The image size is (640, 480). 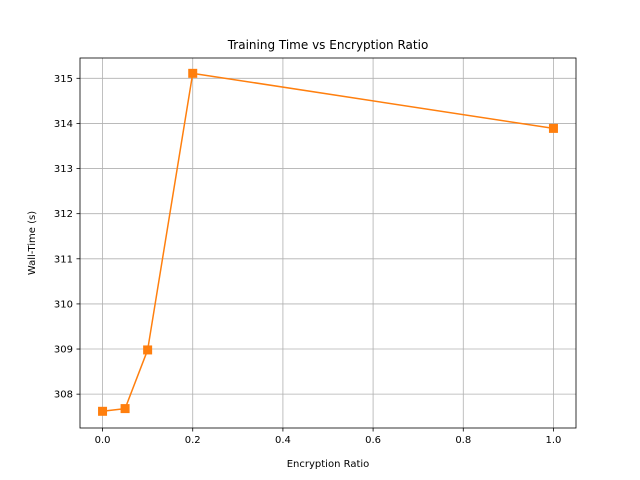 I want to click on x-tick-label: 0.6, so click(x=373, y=440).